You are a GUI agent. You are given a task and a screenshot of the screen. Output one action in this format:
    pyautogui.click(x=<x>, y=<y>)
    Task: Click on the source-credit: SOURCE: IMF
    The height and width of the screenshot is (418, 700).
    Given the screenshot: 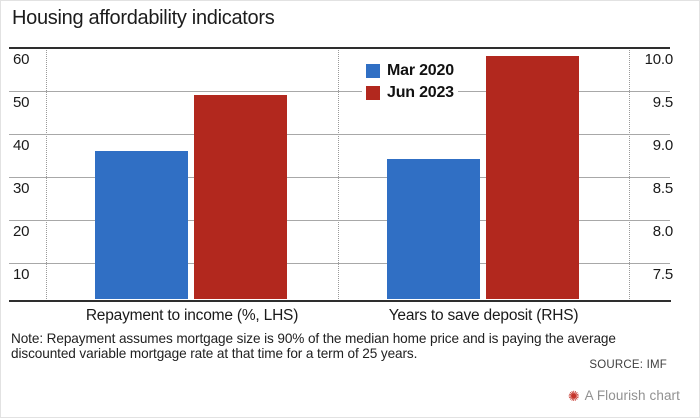 What is the action you would take?
    pyautogui.click(x=628, y=365)
    